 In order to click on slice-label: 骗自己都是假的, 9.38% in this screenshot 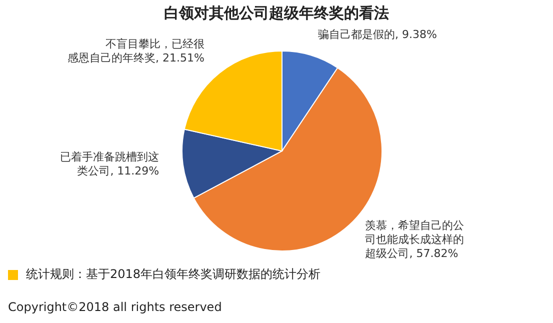, I will do `click(377, 34)`.